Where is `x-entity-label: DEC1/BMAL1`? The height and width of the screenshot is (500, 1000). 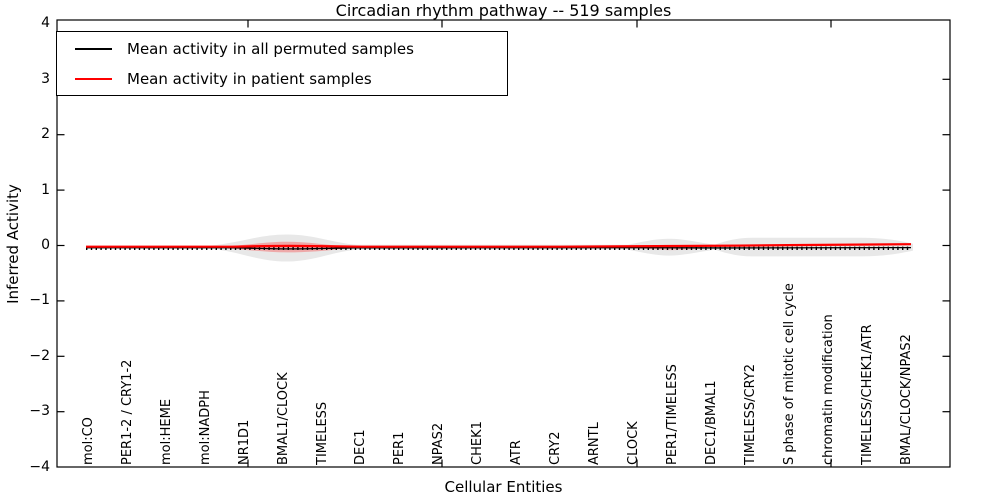
x-entity-label: DEC1/BMAL1 is located at coordinates (711, 423).